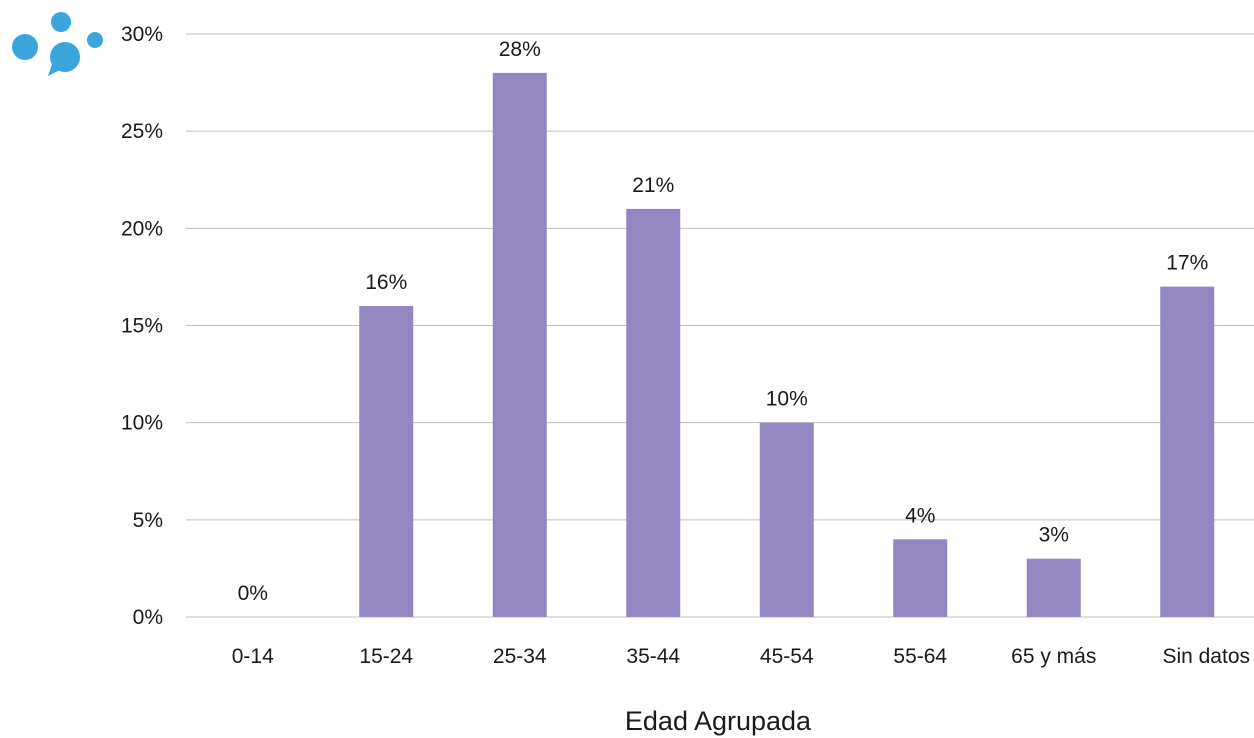 The width and height of the screenshot is (1254, 738). Describe the element at coordinates (1187, 263) in the screenshot. I see `data-label: 17%` at that location.